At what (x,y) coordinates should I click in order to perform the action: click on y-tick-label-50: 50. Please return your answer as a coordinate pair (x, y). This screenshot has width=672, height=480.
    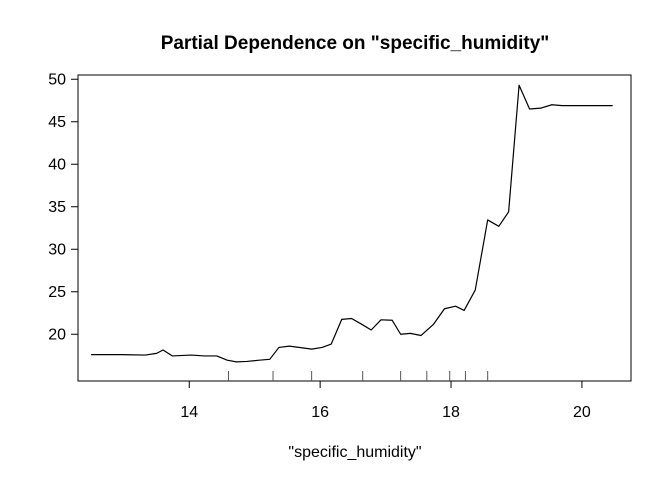
    Looking at the image, I should click on (57, 79).